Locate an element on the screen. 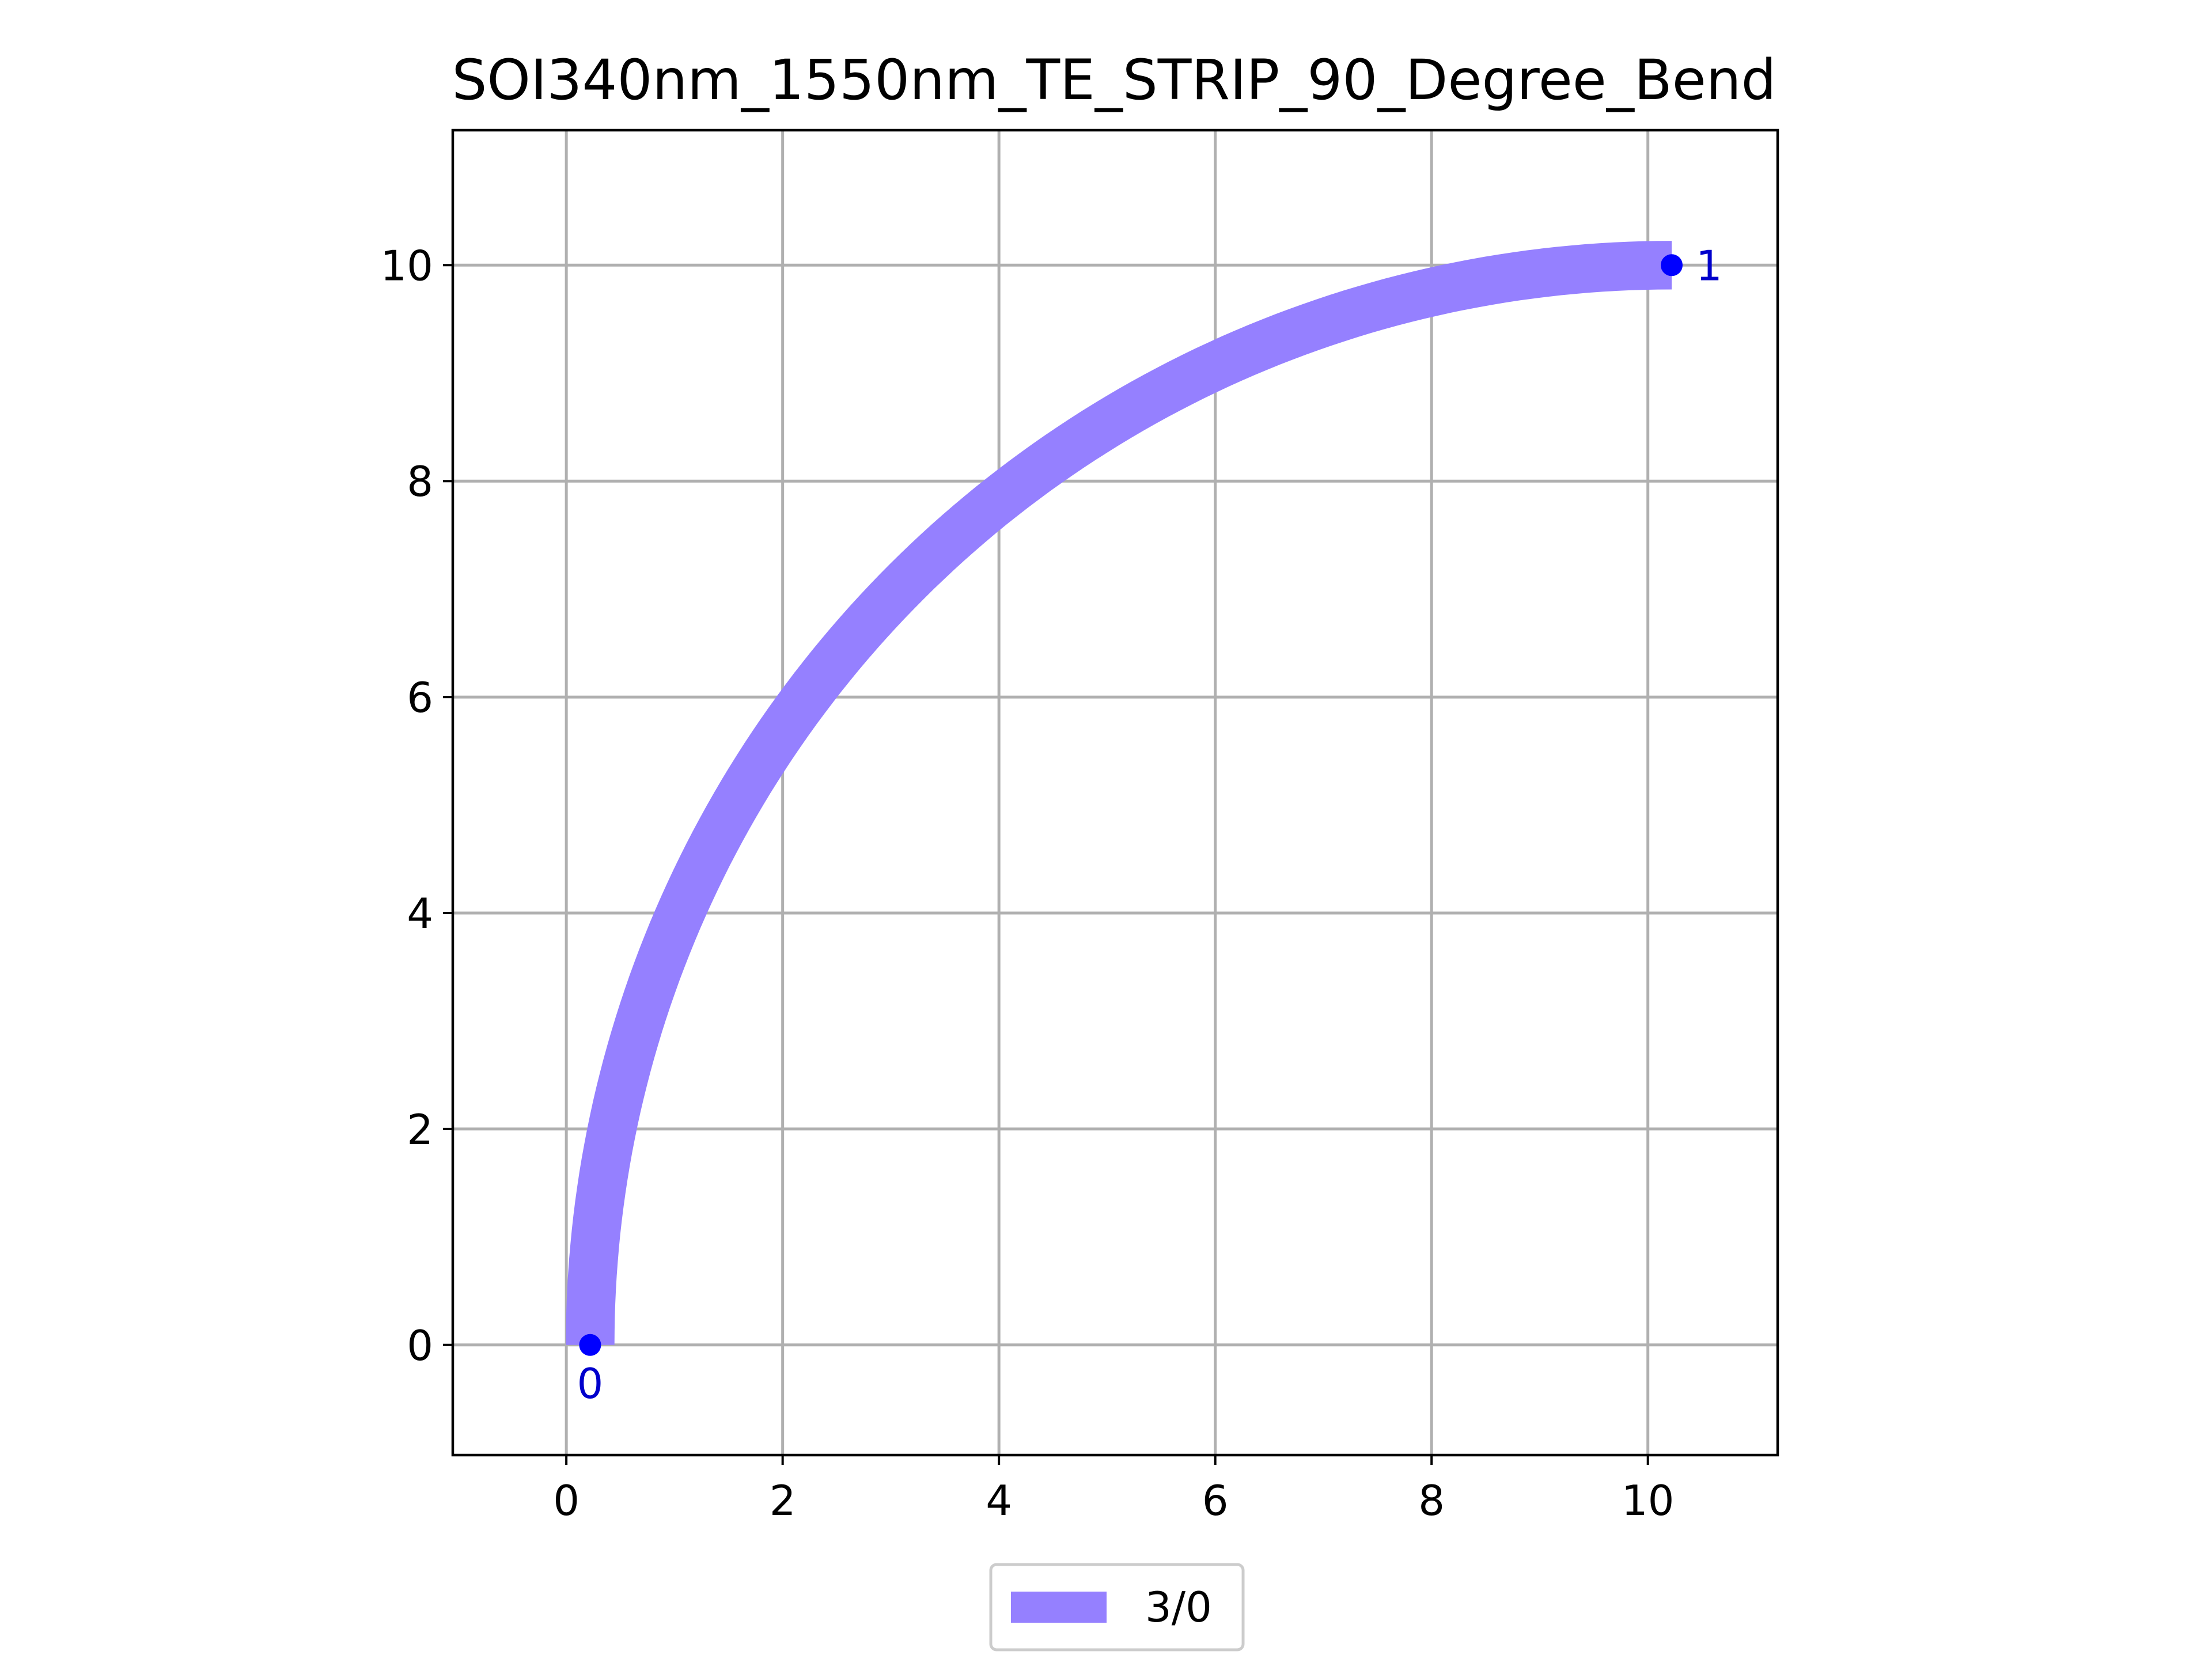 The width and height of the screenshot is (2212, 1659). x-tick-label: 2 is located at coordinates (783, 1500).